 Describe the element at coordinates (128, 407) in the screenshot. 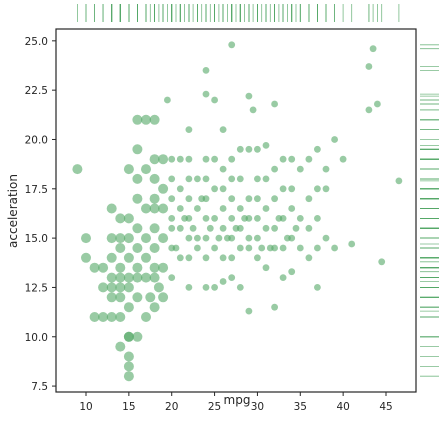

I see `x-tick-label: 15` at that location.